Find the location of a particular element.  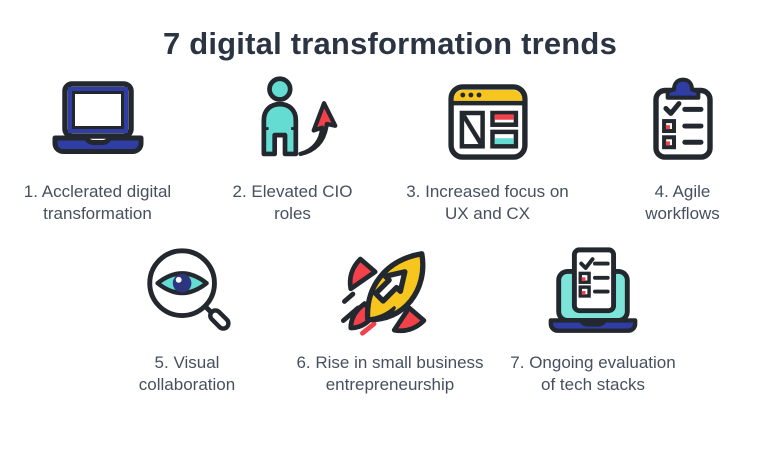

trend-label-2: 2. Elevated CIO roles is located at coordinates (292, 203).